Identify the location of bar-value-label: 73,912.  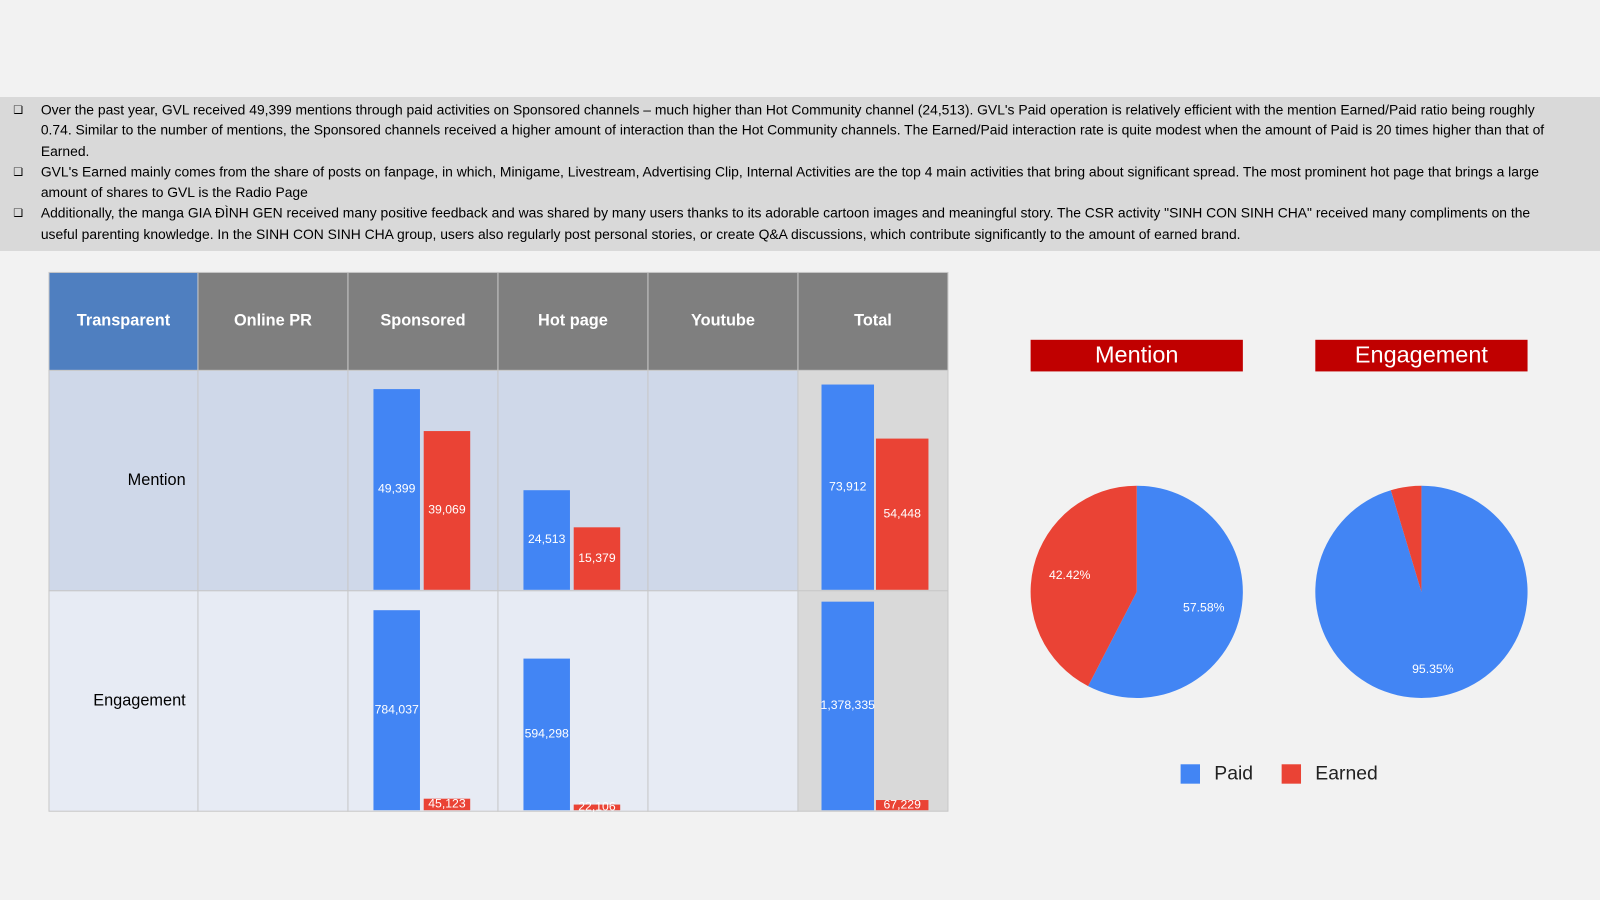
(848, 486).